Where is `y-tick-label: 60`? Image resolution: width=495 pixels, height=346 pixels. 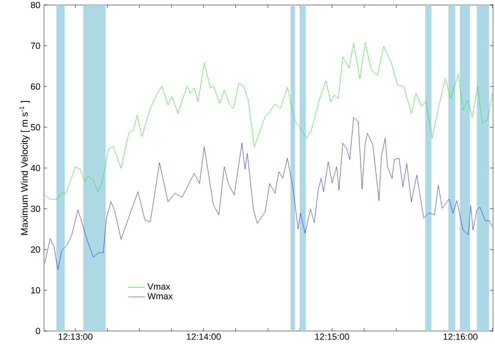
y-tick-label: 60 is located at coordinates (35, 86).